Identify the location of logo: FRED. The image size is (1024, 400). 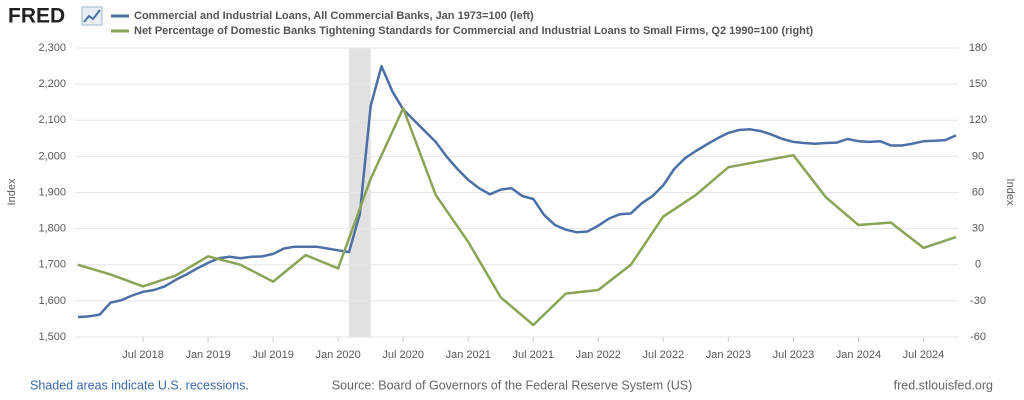
(36, 16).